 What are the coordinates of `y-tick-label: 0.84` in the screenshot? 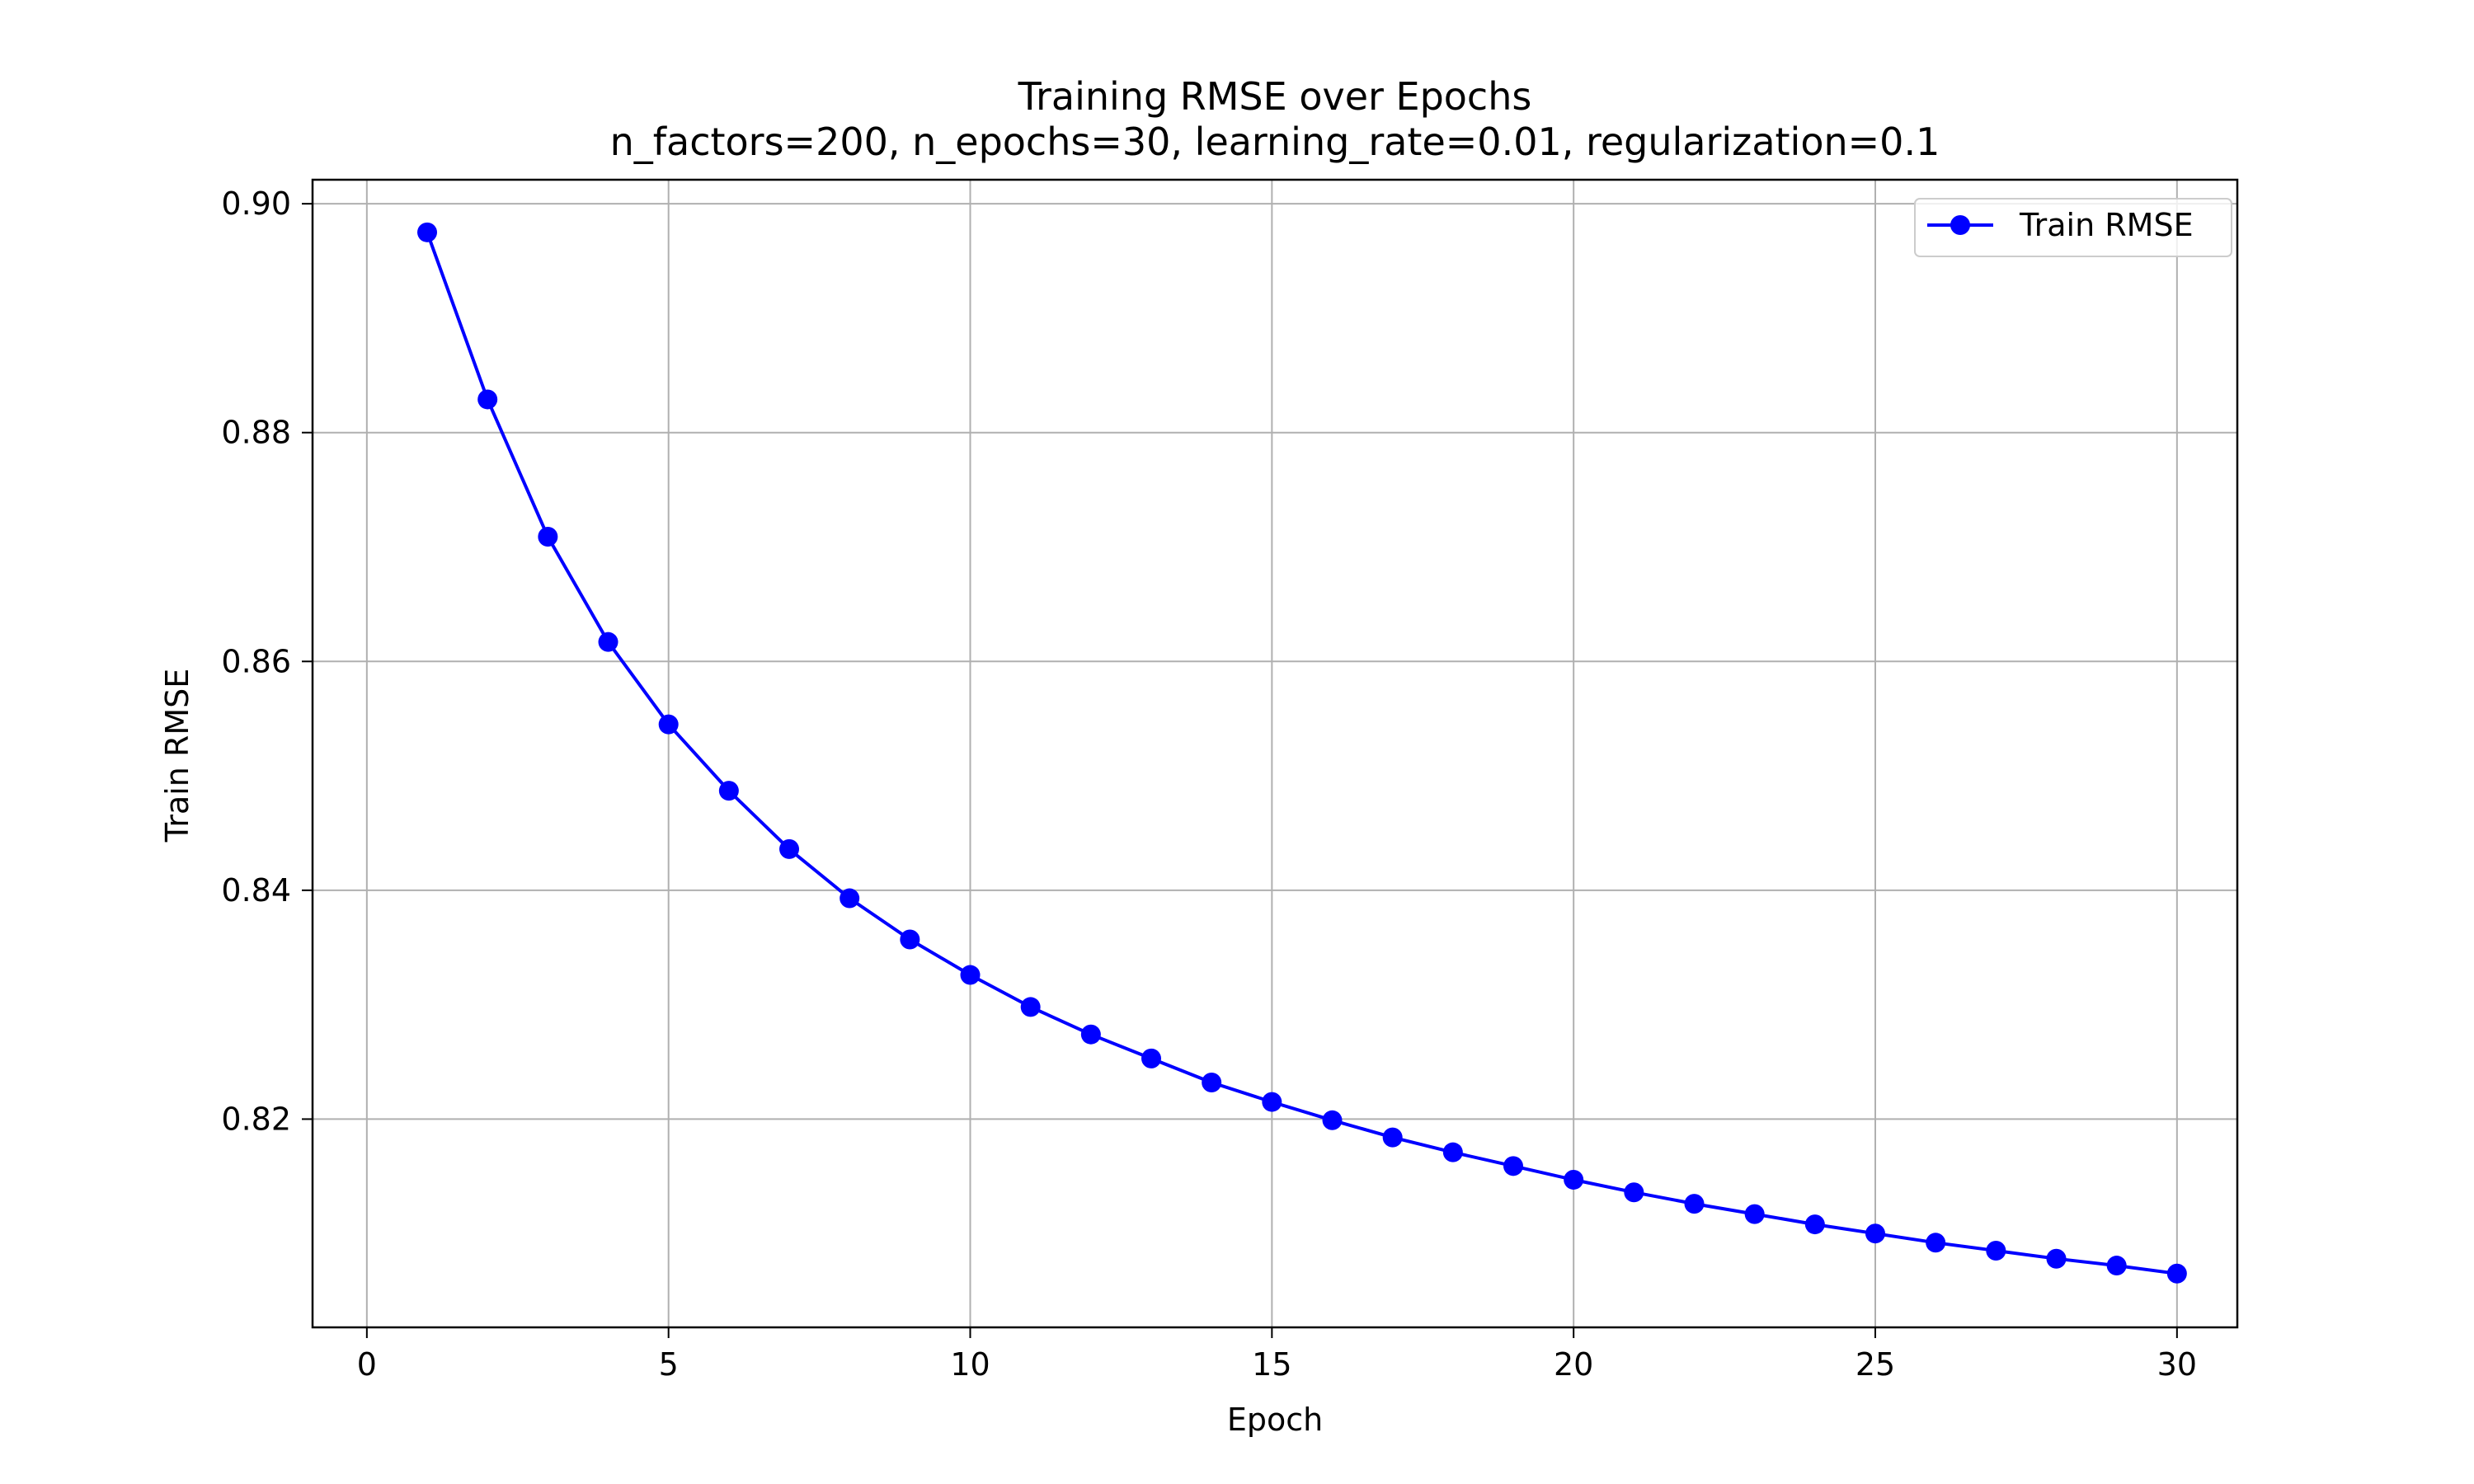 It's located at (256, 891).